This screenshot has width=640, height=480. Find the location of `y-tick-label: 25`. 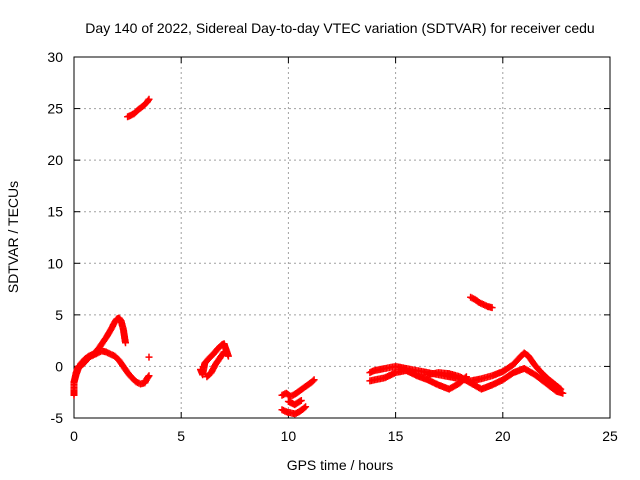

y-tick-label: 25 is located at coordinates (55, 109).